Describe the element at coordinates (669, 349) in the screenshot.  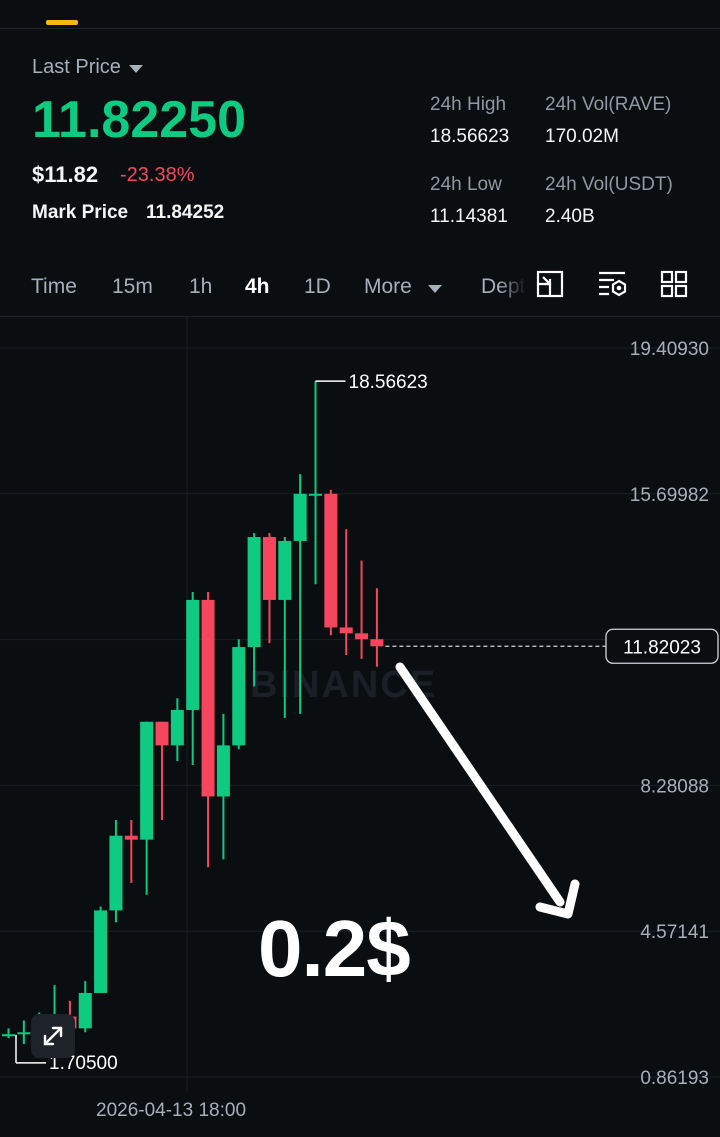
I see `y-tick-label: 19.40930` at that location.